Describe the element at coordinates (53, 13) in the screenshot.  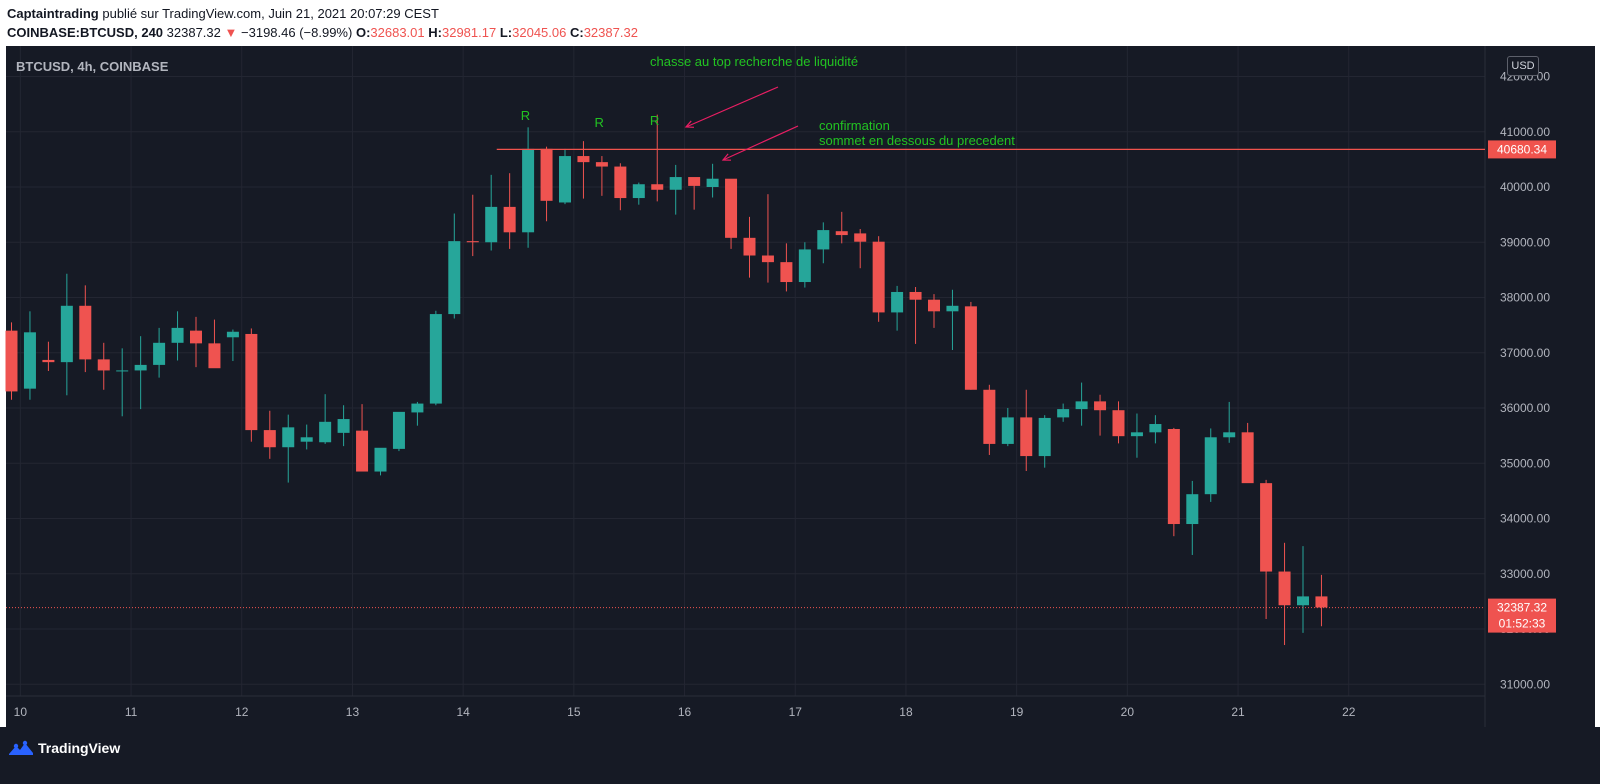
I see `author-name: Captaintrading` at that location.